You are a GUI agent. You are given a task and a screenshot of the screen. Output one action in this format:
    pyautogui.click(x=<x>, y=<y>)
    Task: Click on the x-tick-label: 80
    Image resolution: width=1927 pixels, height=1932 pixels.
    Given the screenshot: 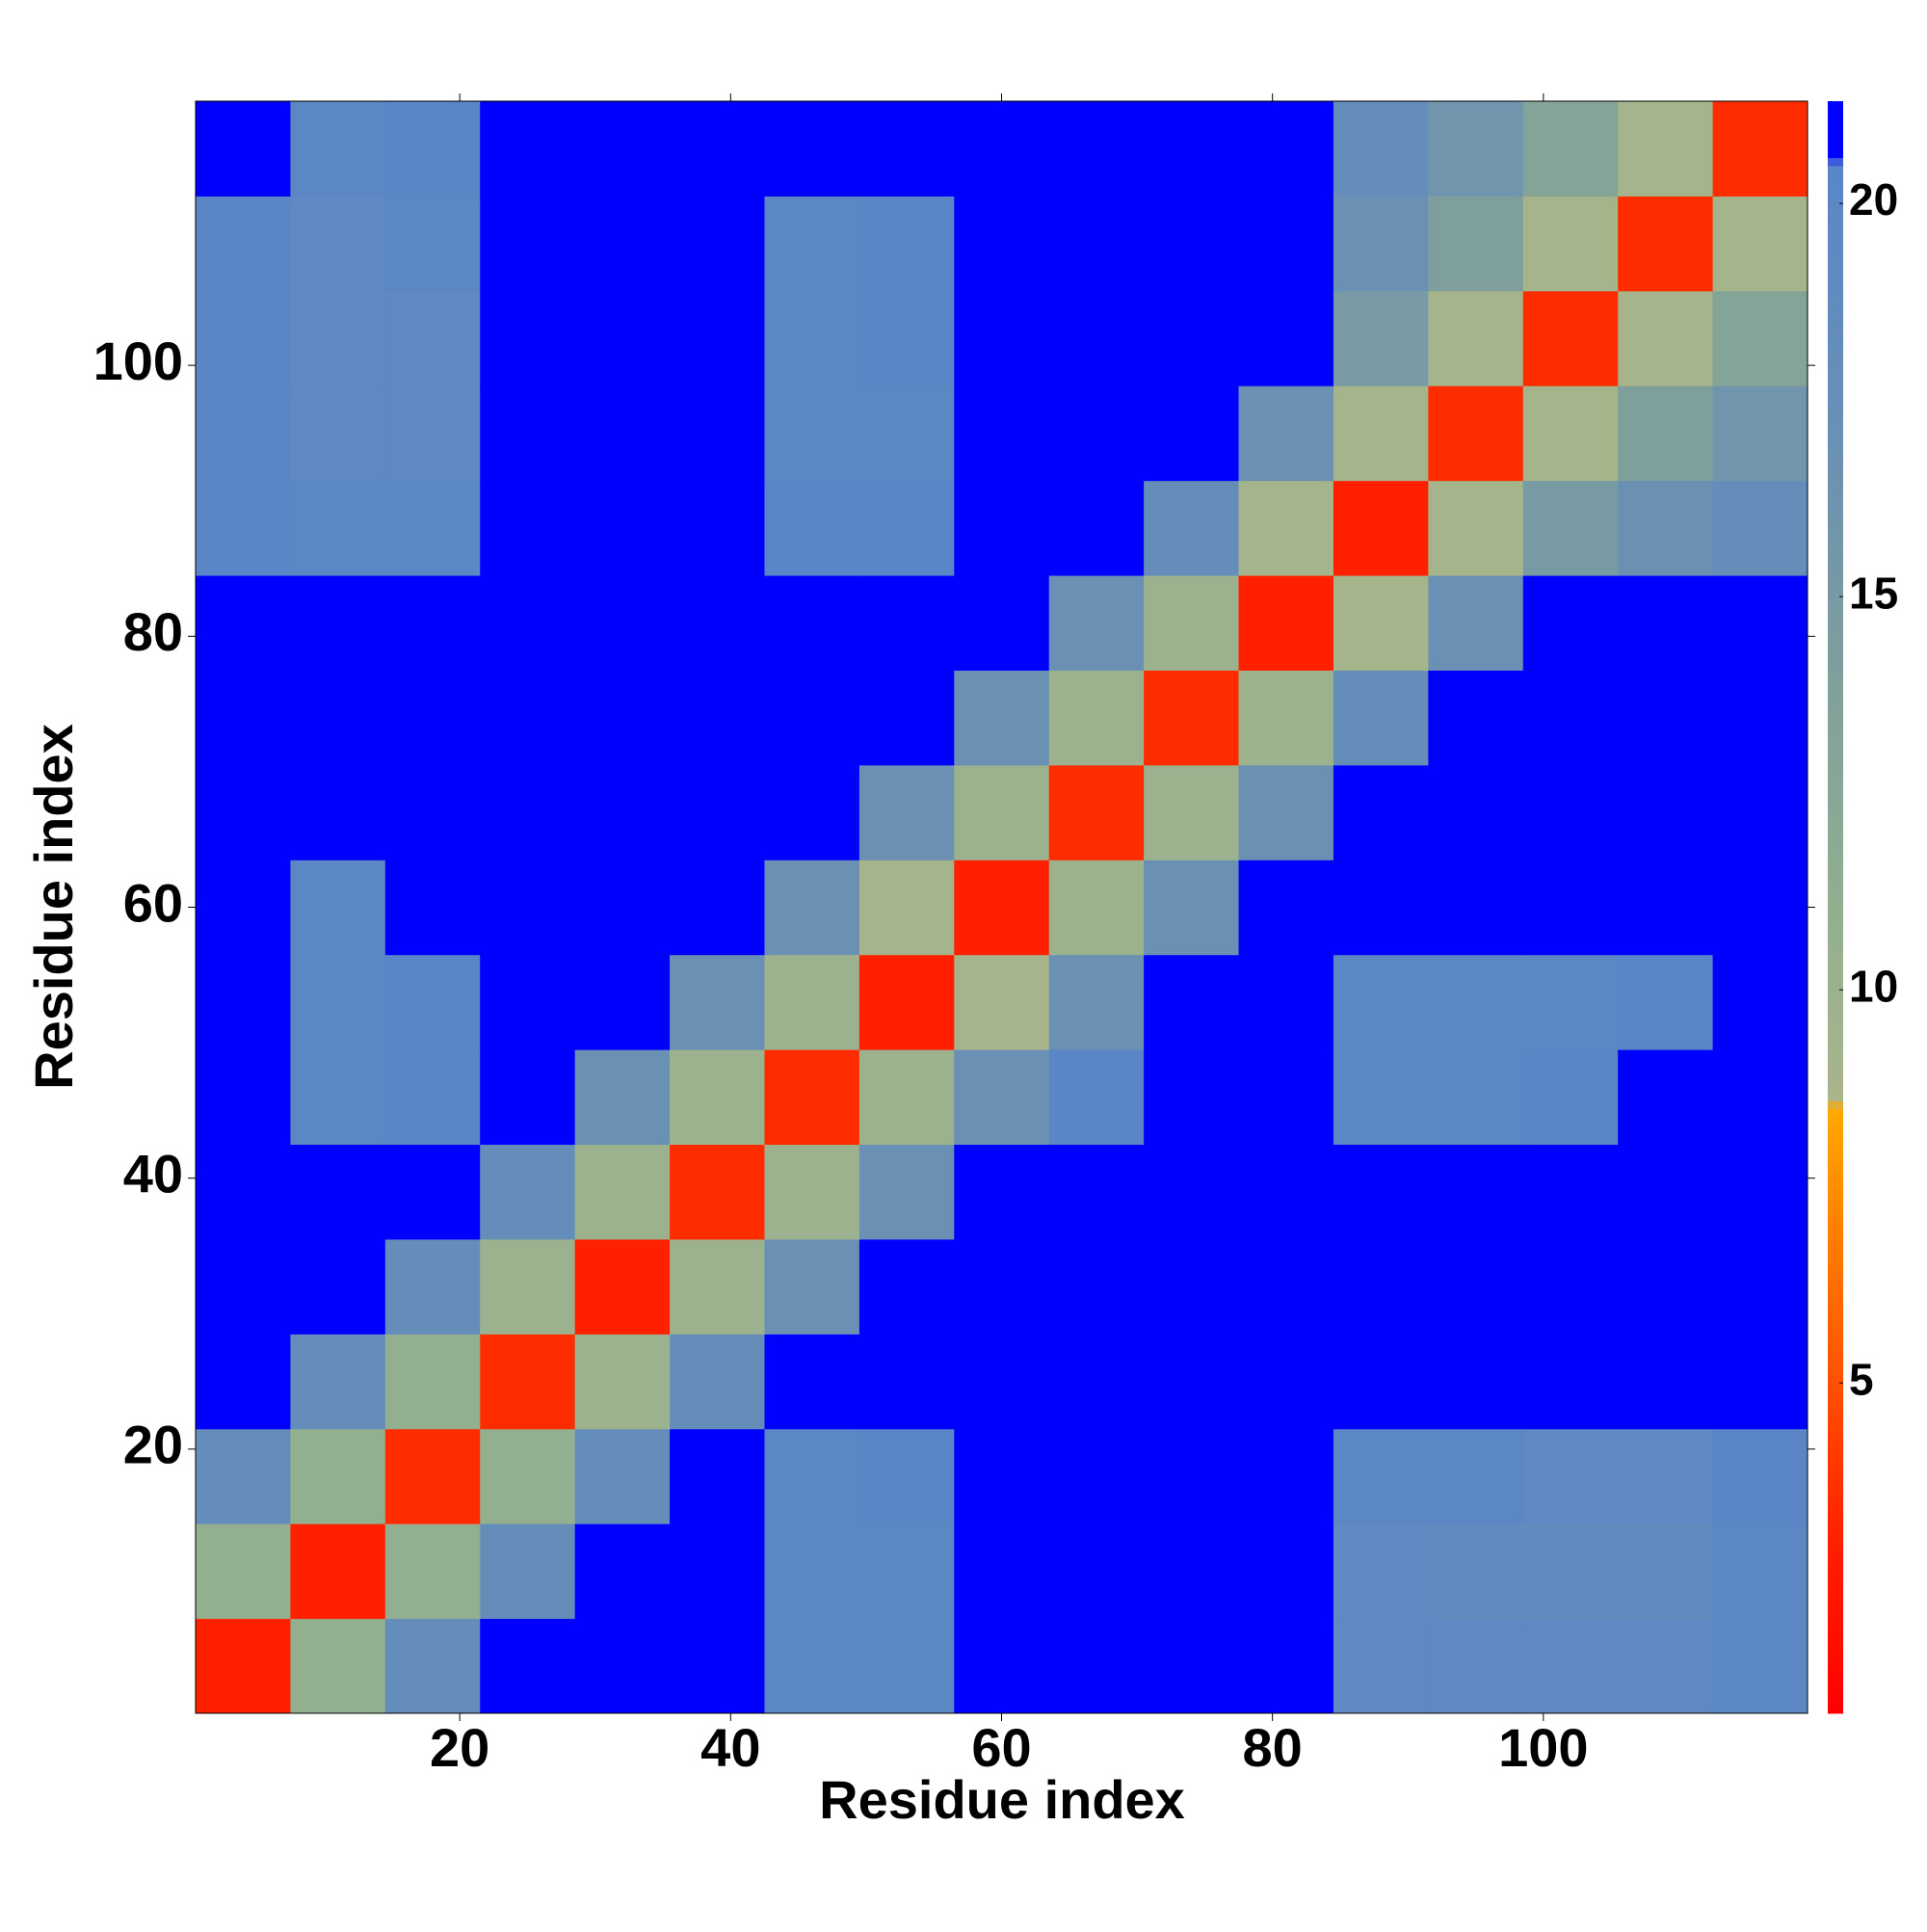 What is the action you would take?
    pyautogui.click(x=1273, y=1747)
    